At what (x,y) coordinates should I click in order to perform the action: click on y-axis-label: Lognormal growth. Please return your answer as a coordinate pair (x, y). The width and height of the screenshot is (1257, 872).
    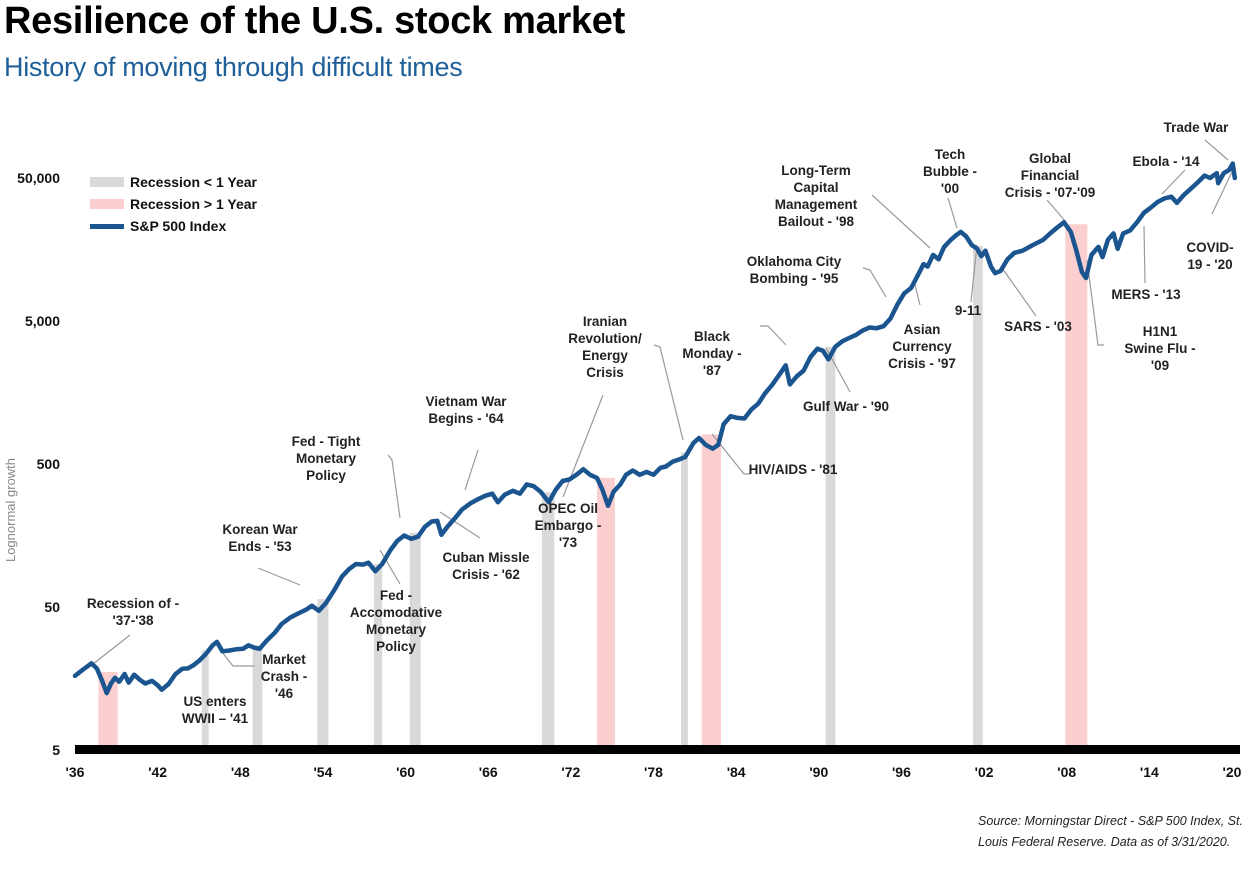
    Looking at the image, I should click on (10, 510).